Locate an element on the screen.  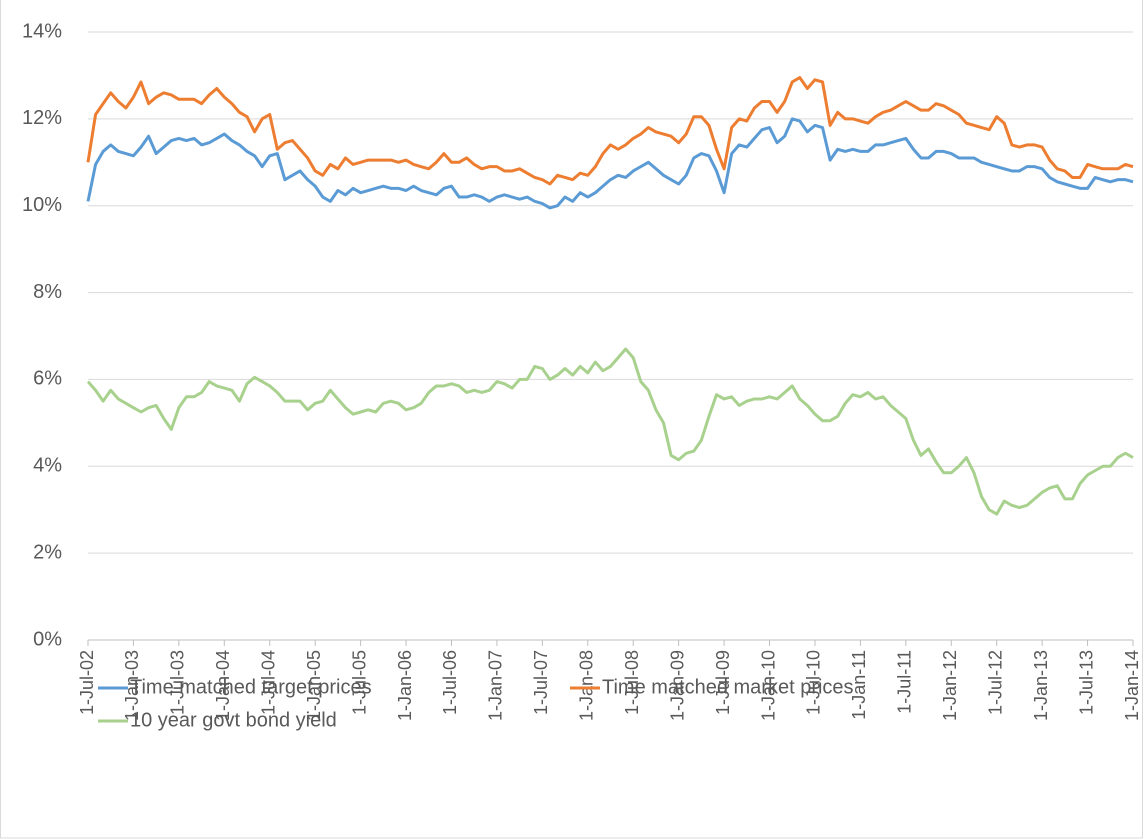
x-tick-label: 1-Jan-07 is located at coordinates (496, 685).